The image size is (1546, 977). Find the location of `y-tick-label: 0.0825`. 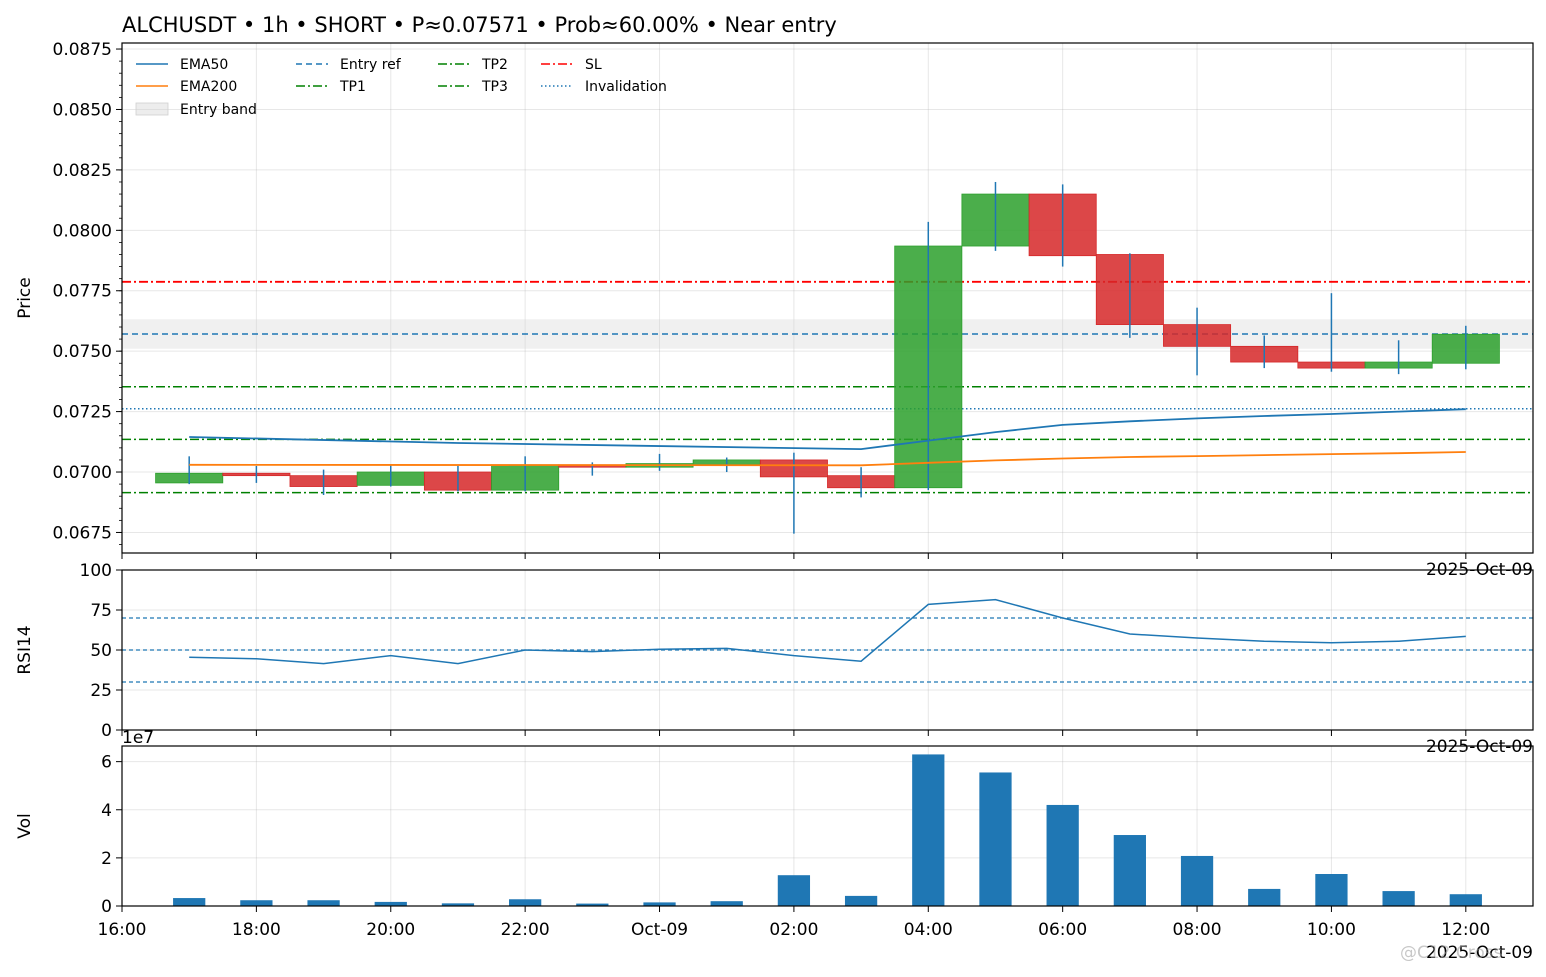

y-tick-label: 0.0825 is located at coordinates (82, 171).